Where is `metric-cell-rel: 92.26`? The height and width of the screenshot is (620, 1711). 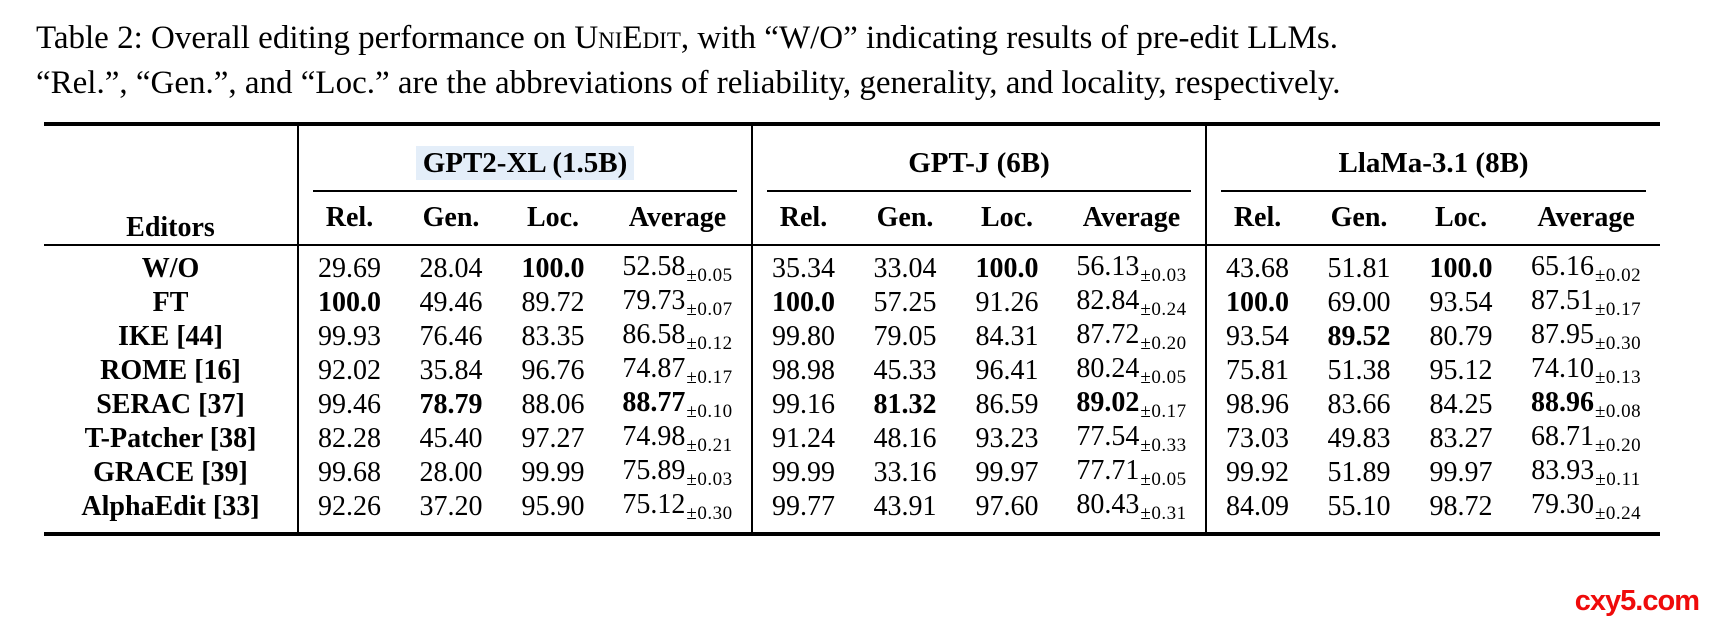 metric-cell-rel: 92.26 is located at coordinates (348, 512).